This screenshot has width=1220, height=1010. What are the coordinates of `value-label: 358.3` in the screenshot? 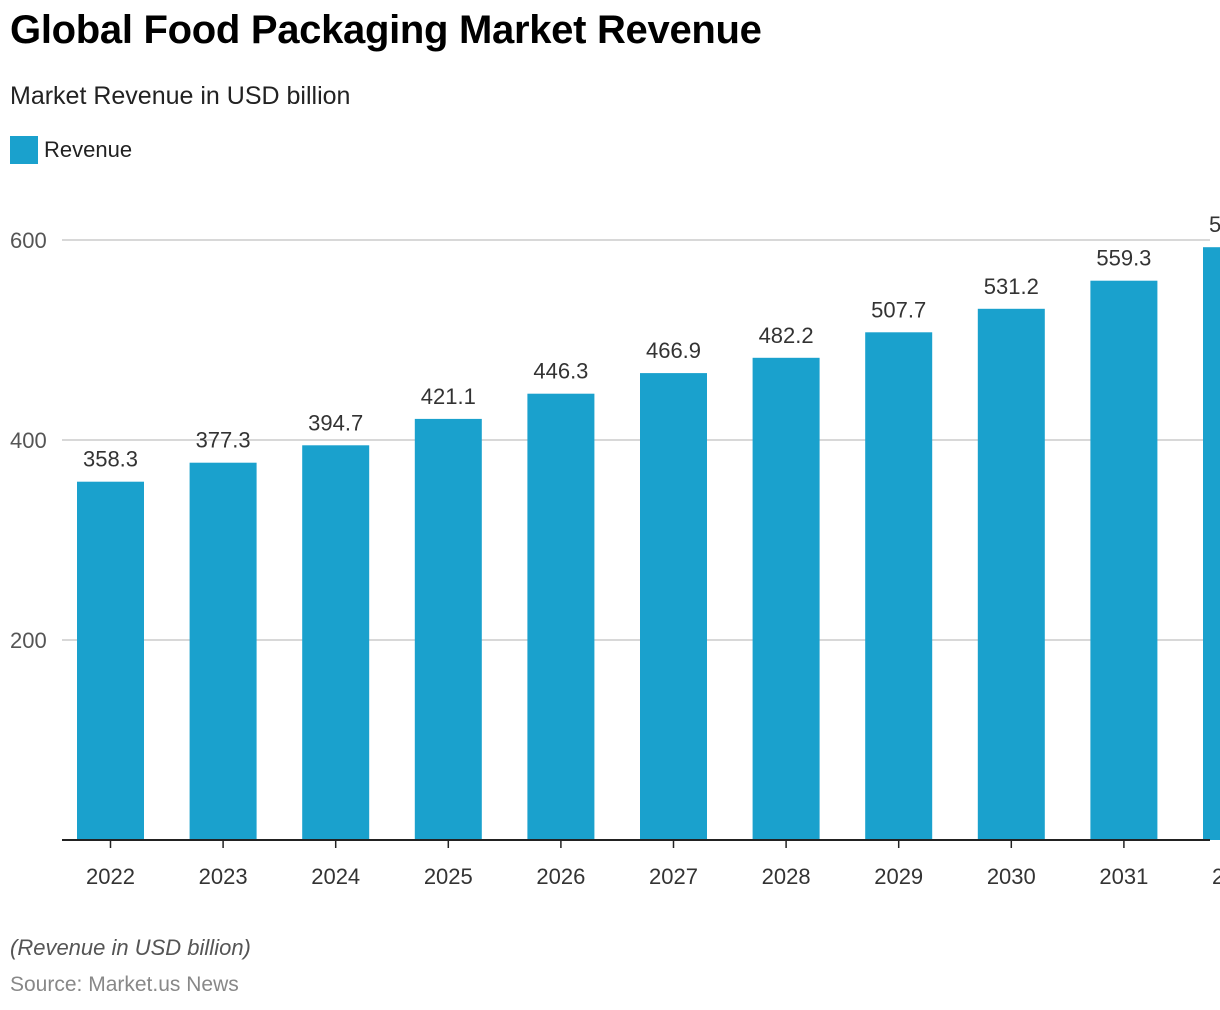 It's located at (110, 459).